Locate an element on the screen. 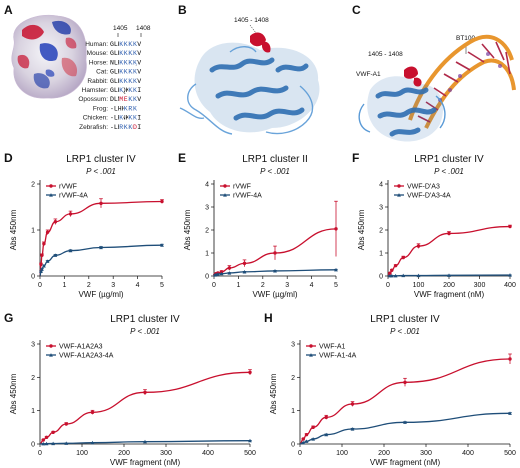 This screenshot has height=468, width=520. y-tick-label: 2 is located at coordinates (293, 378).